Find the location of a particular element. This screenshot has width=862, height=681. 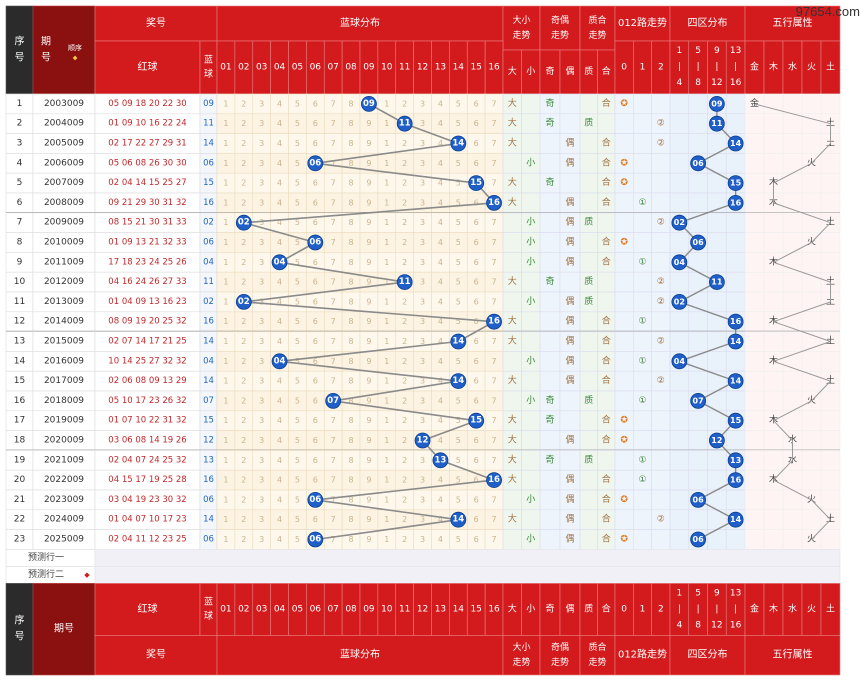

blue-ball-value: 11 is located at coordinates (208, 282).